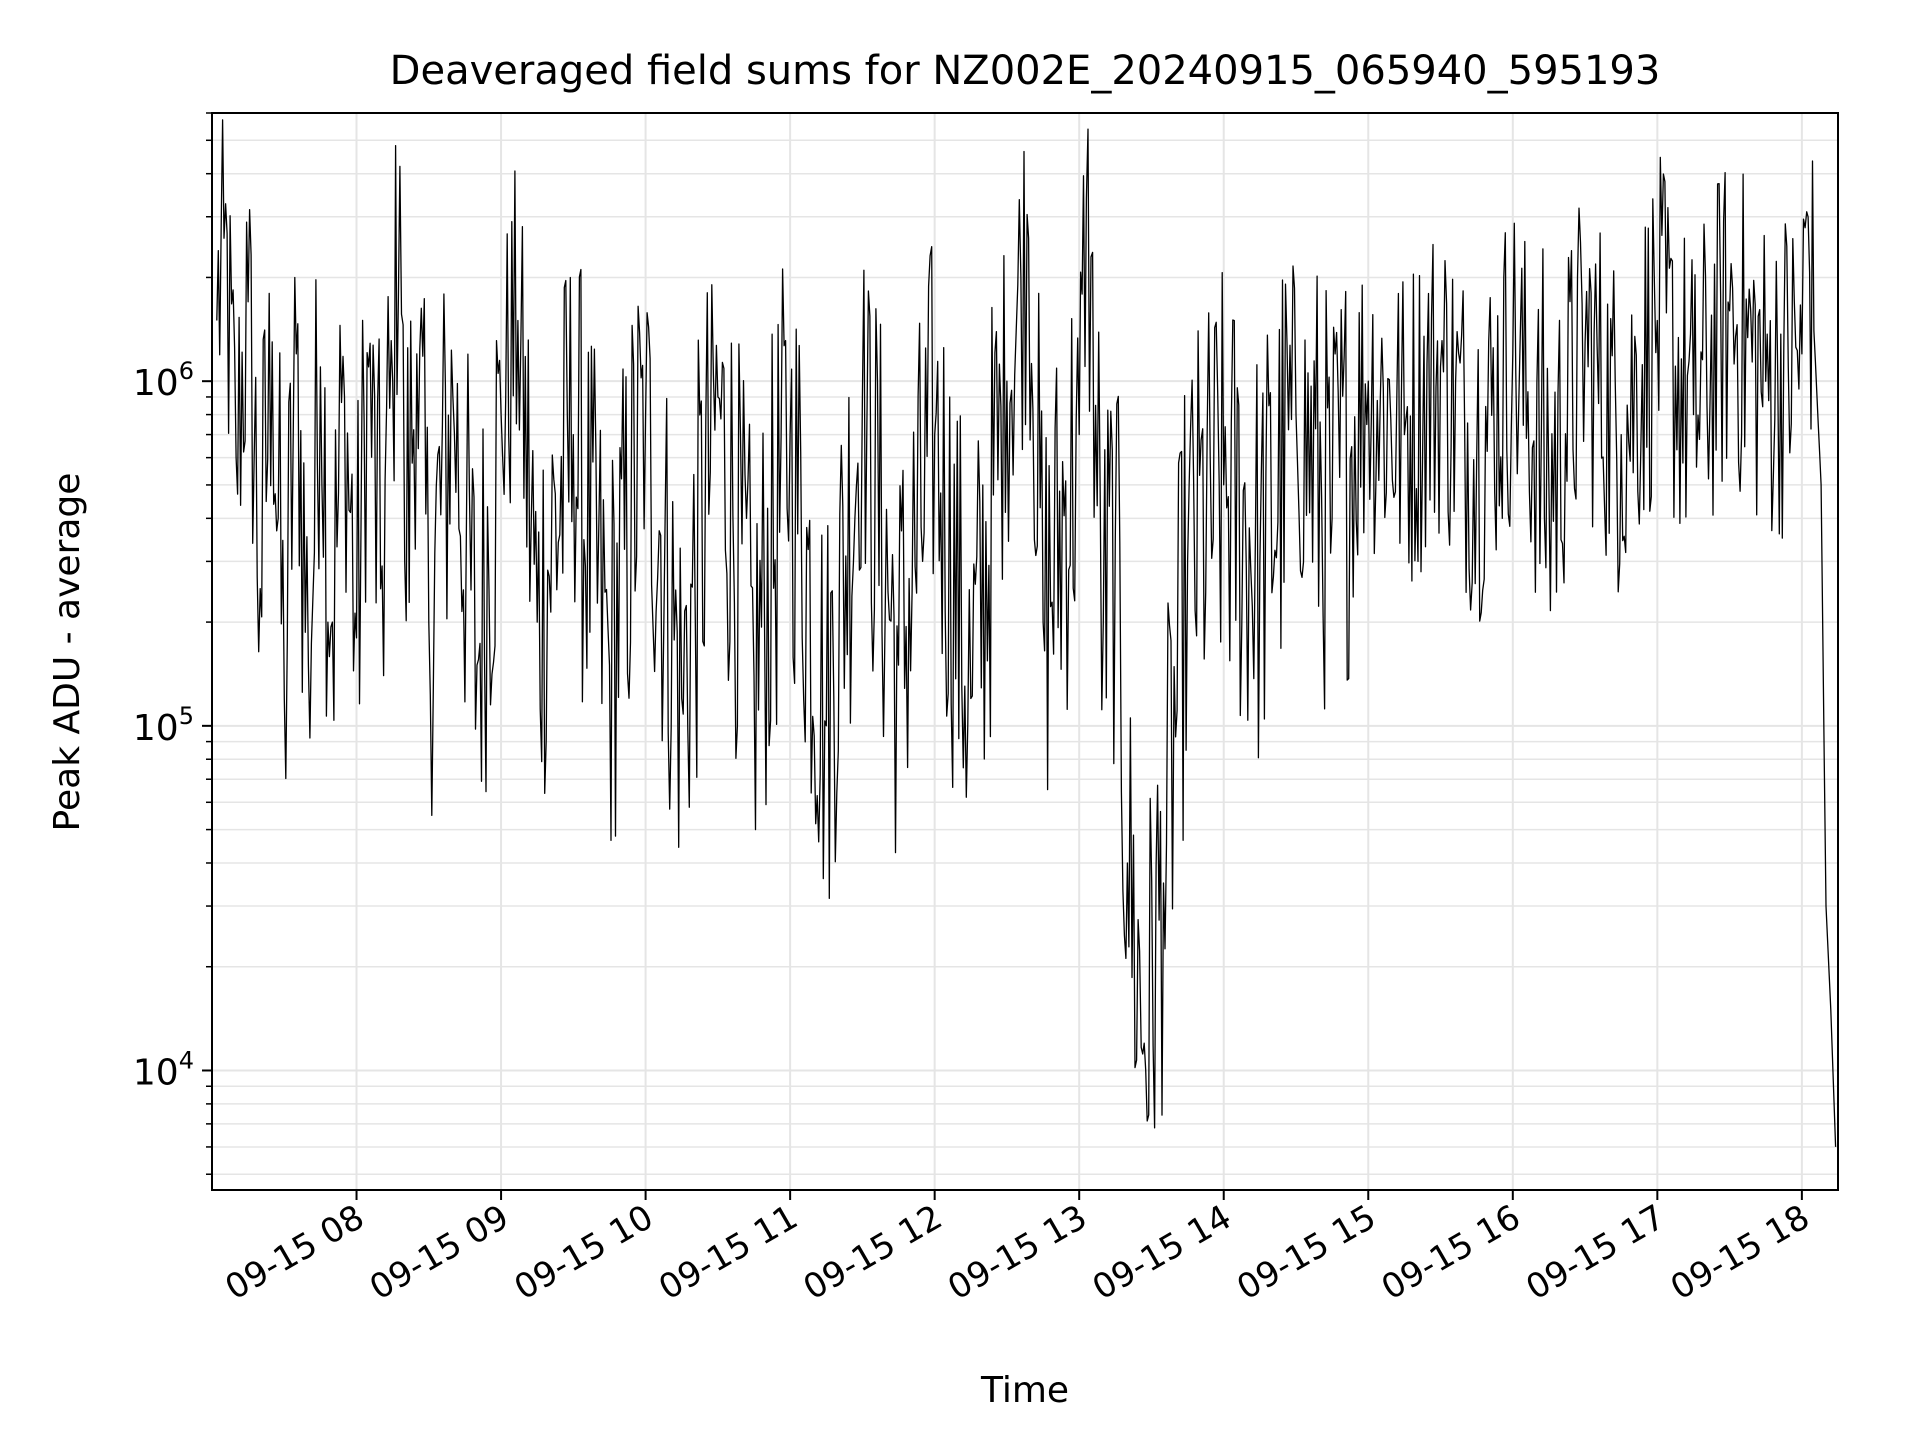 Image resolution: width=1920 pixels, height=1444 pixels. Describe the element at coordinates (1024, 1390) in the screenshot. I see `x-axis-label: Time` at that location.